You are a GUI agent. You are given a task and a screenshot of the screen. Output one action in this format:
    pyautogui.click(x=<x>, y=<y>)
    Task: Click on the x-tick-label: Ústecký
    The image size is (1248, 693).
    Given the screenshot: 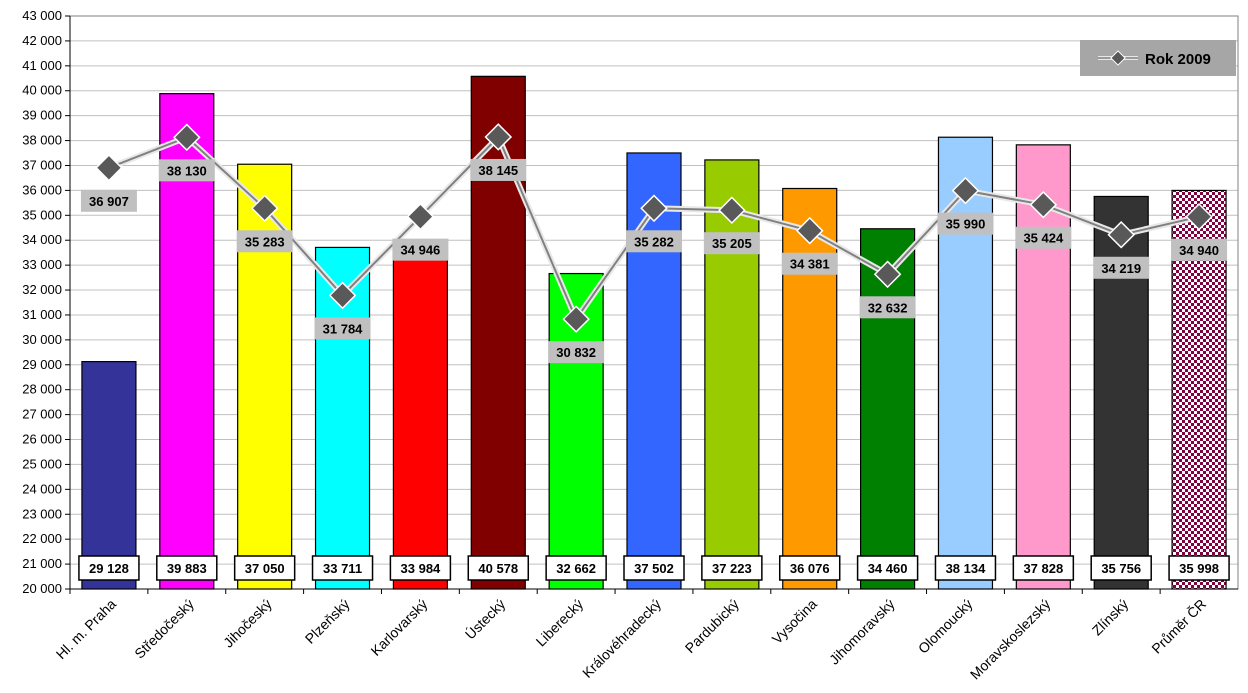 What is the action you would take?
    pyautogui.click(x=485, y=619)
    